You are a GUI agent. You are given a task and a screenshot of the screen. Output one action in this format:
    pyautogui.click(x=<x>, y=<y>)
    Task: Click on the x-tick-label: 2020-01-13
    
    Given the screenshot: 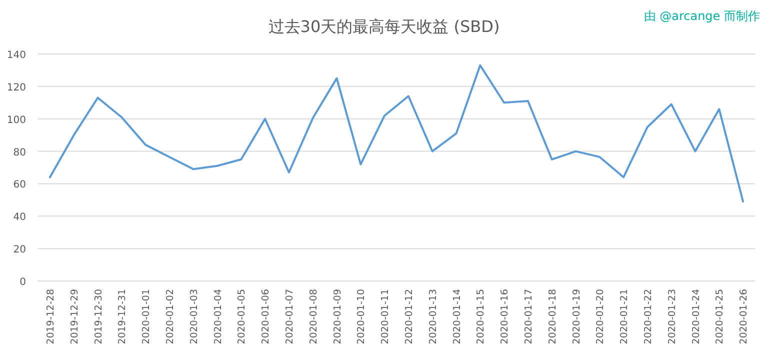 What is the action you would take?
    pyautogui.click(x=433, y=316)
    